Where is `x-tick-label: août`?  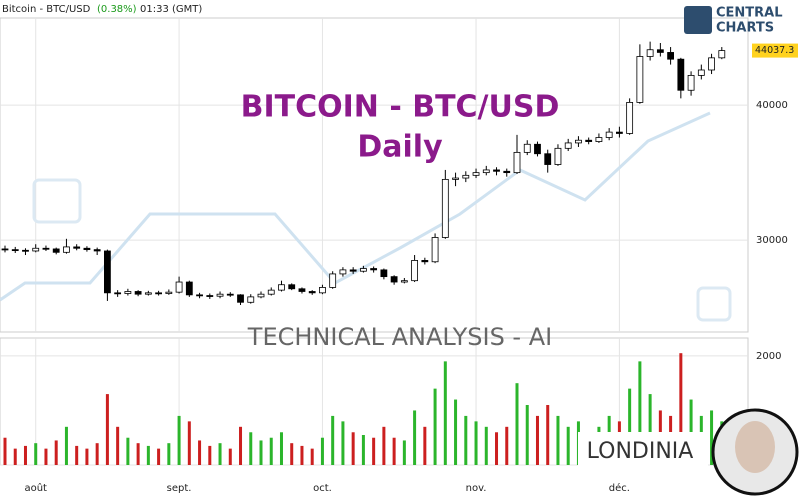 x-tick-label: août is located at coordinates (35, 488).